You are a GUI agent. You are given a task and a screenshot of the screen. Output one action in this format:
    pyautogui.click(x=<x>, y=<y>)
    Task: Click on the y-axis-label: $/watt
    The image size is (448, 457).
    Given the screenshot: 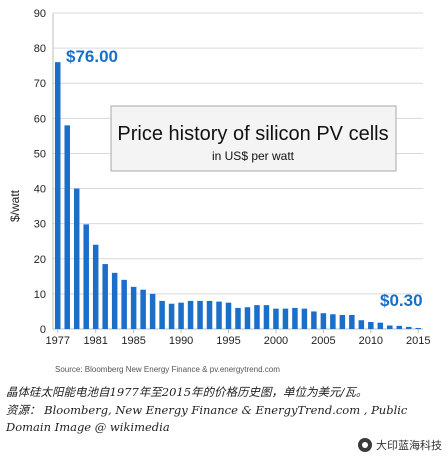 What is the action you would take?
    pyautogui.click(x=15, y=205)
    